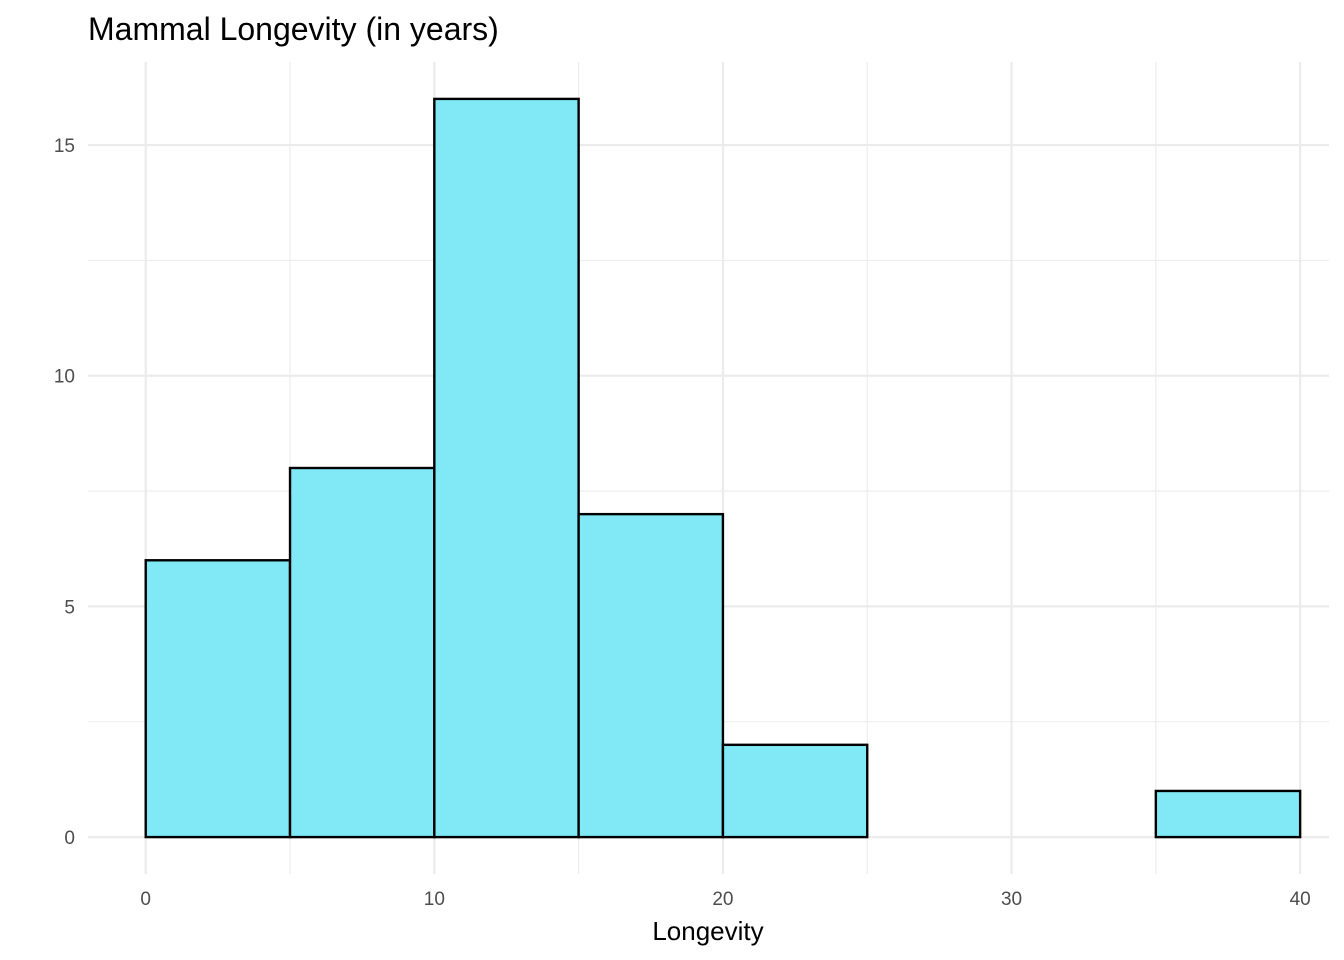 Image resolution: width=1344 pixels, height=960 pixels. What do you see at coordinates (1011, 899) in the screenshot?
I see `x-tick-label: 30` at bounding box center [1011, 899].